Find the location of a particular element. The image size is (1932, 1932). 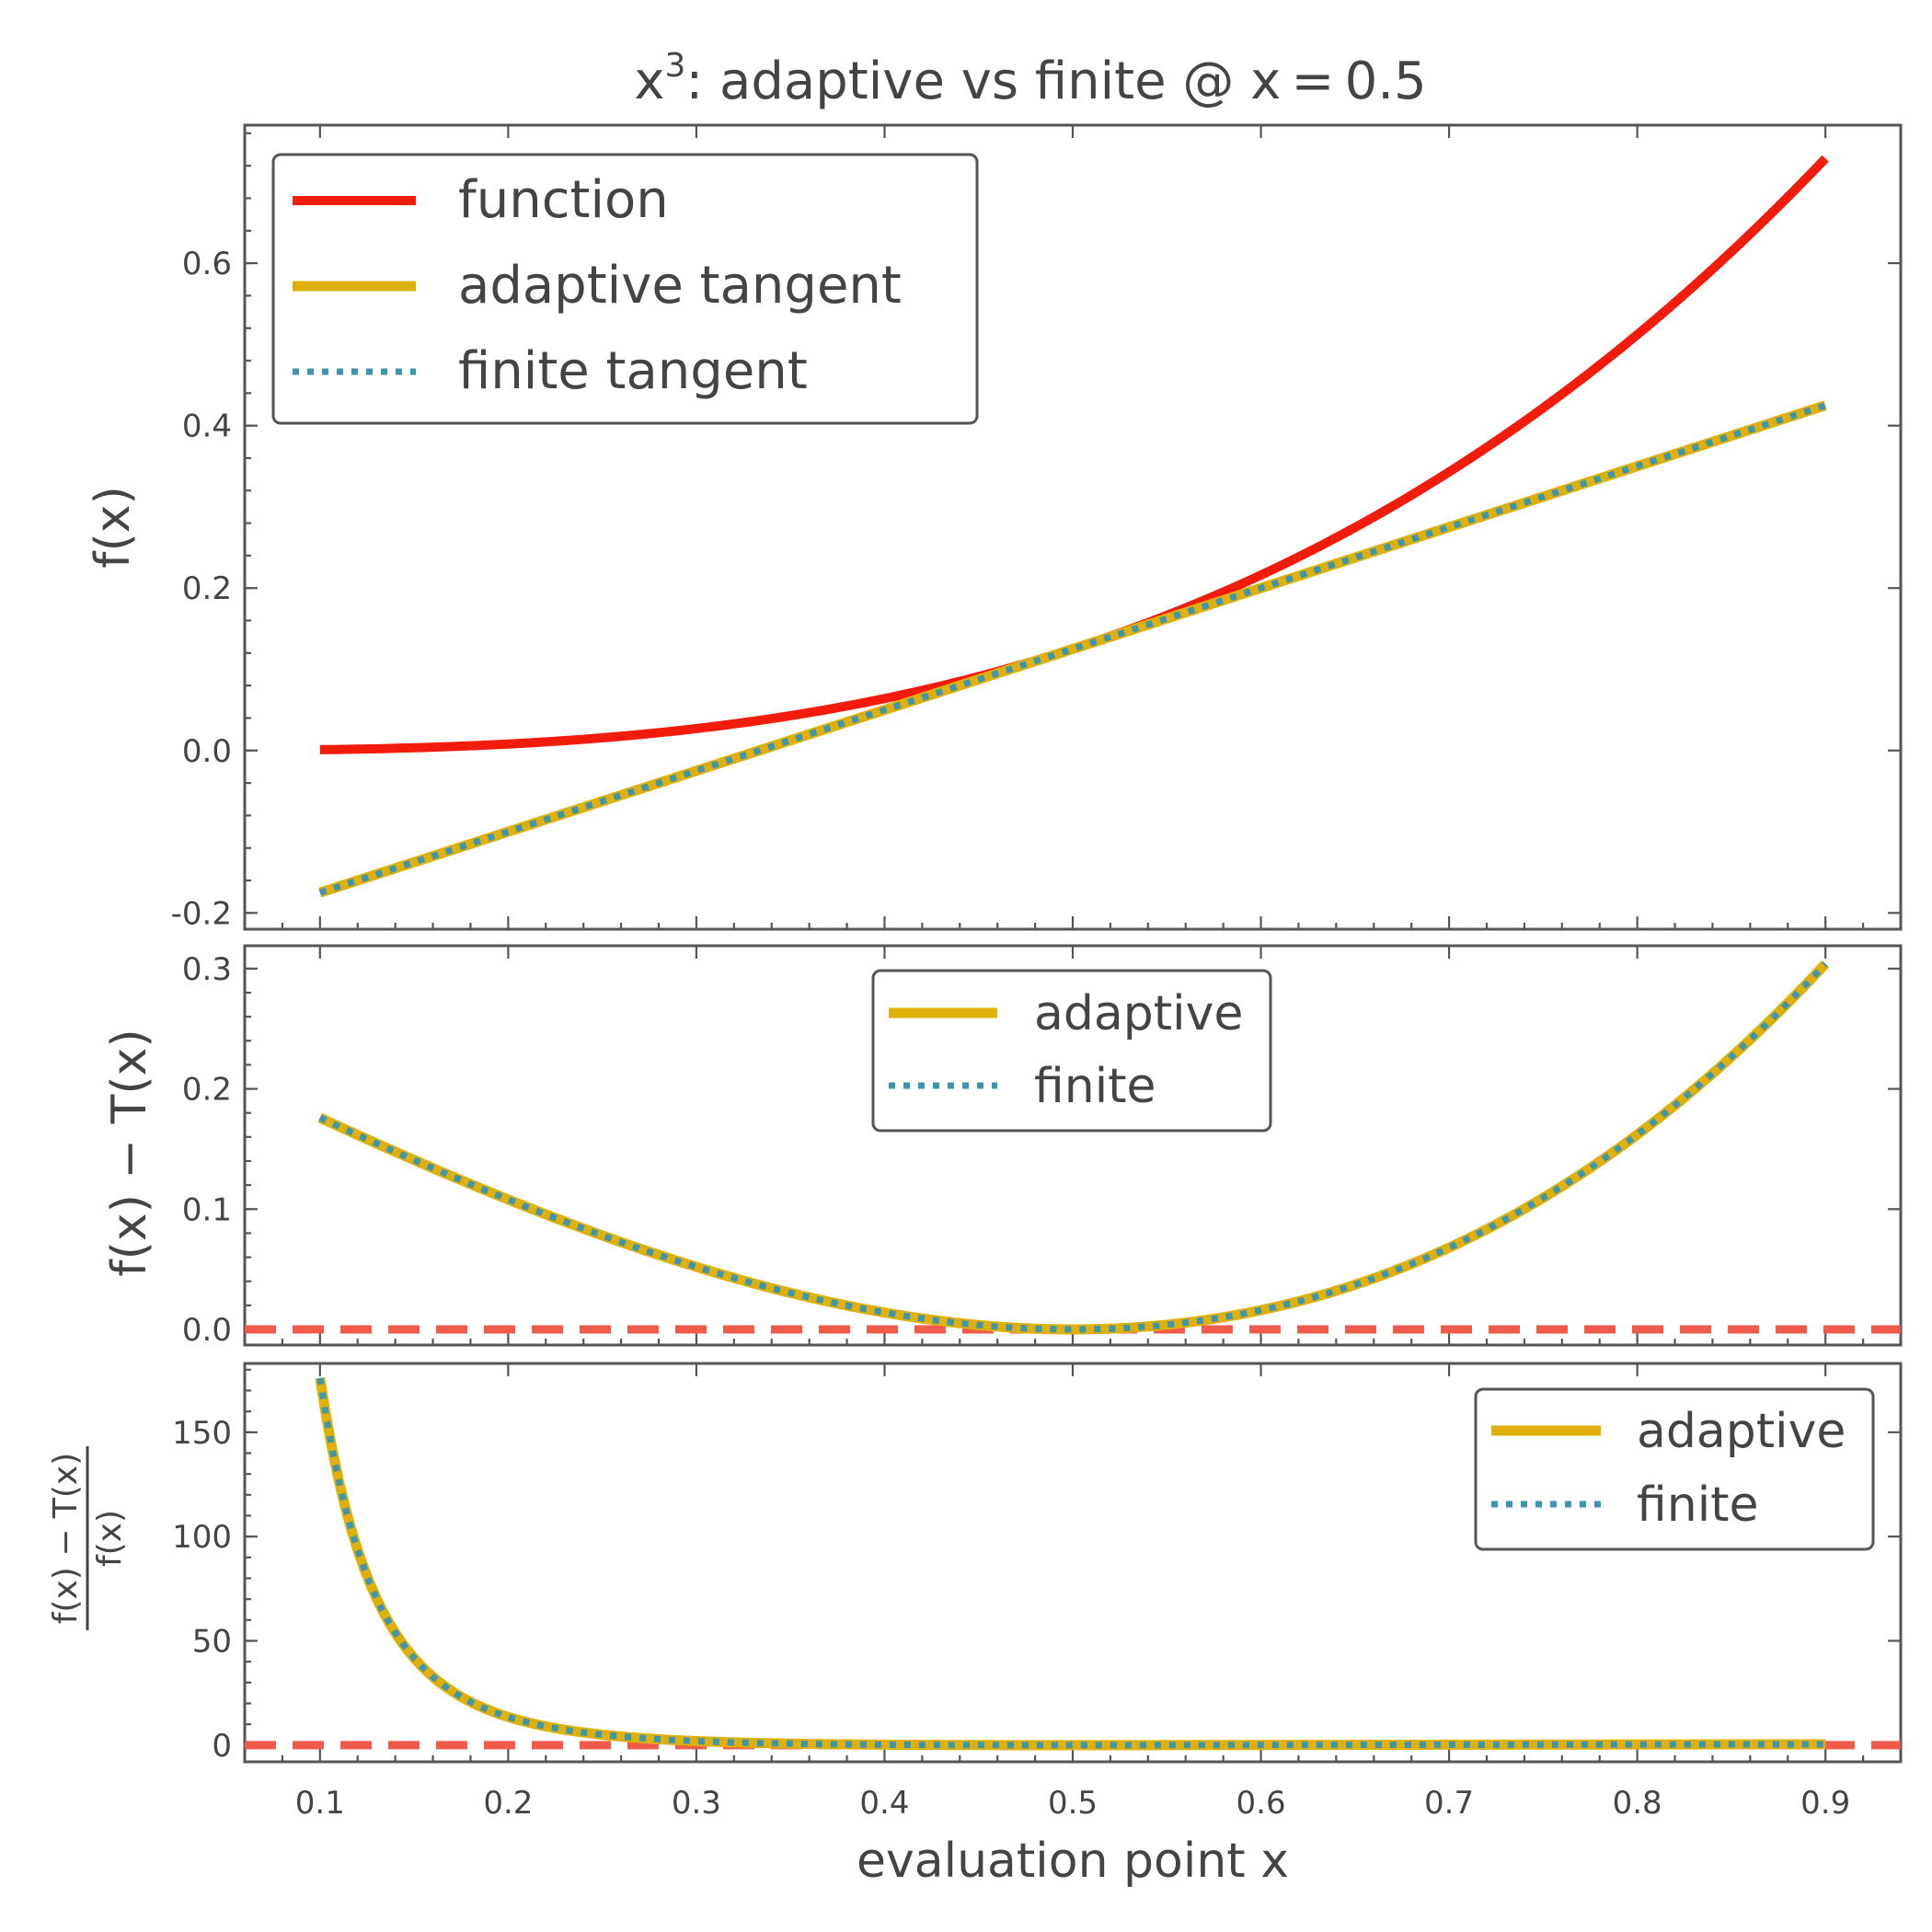

x-tick-label: 0.3 is located at coordinates (696, 1803).